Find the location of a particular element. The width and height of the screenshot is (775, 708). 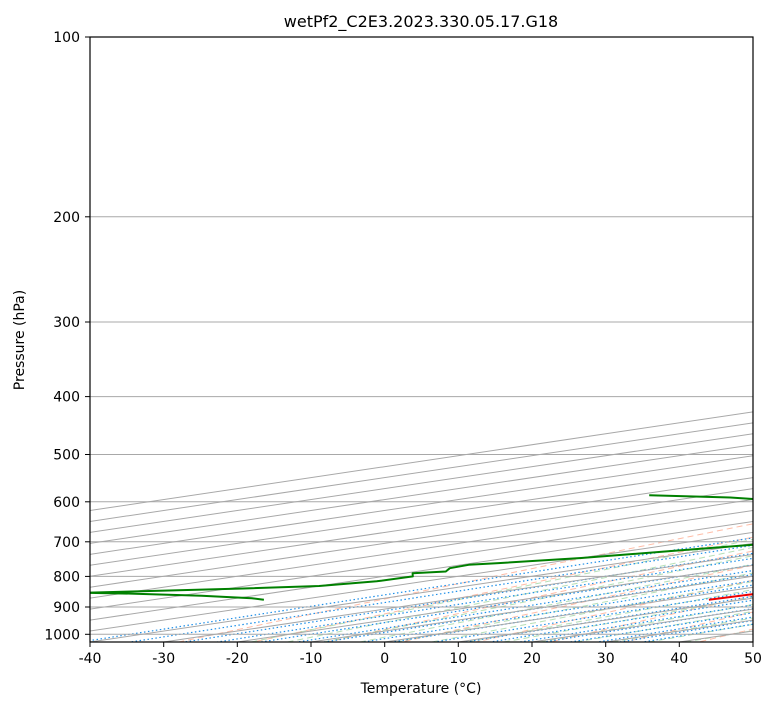

profile-lines is located at coordinates (421, 547).